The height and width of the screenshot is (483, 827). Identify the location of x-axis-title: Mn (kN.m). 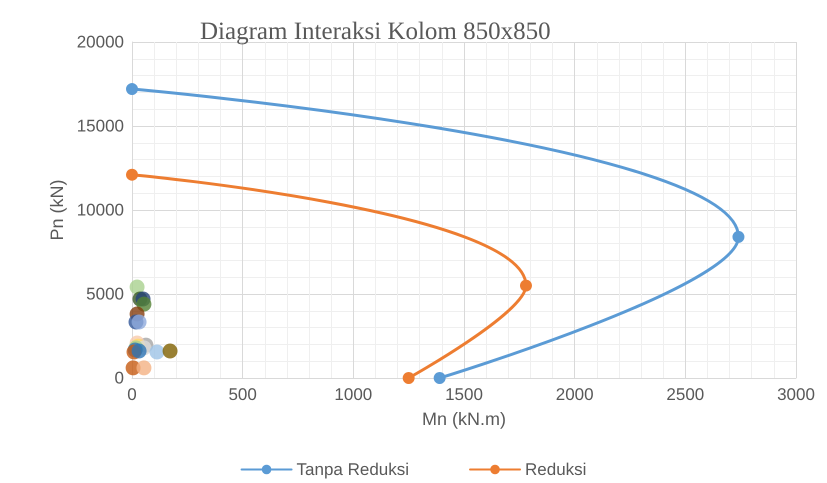
(464, 419).